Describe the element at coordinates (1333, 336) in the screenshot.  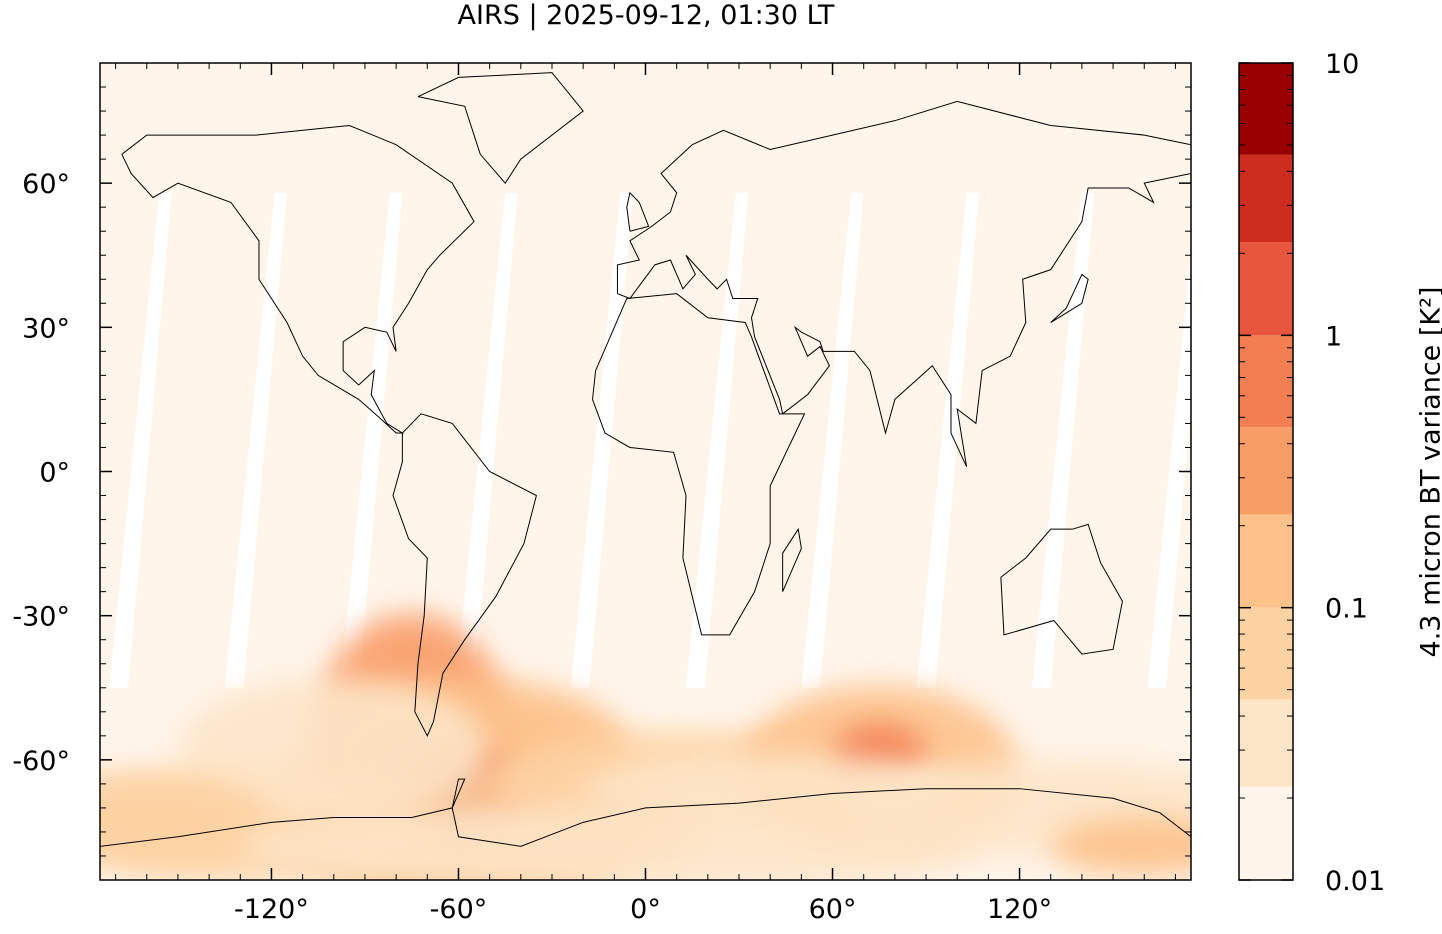
I see `colorbar-tick-label: 1` at that location.